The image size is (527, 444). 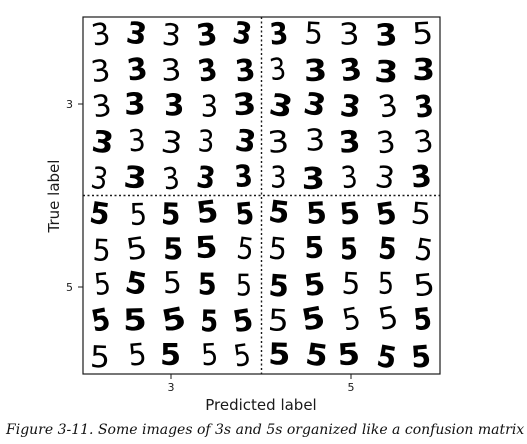 I want to click on x-tick-label-5: 5, so click(x=351, y=387).